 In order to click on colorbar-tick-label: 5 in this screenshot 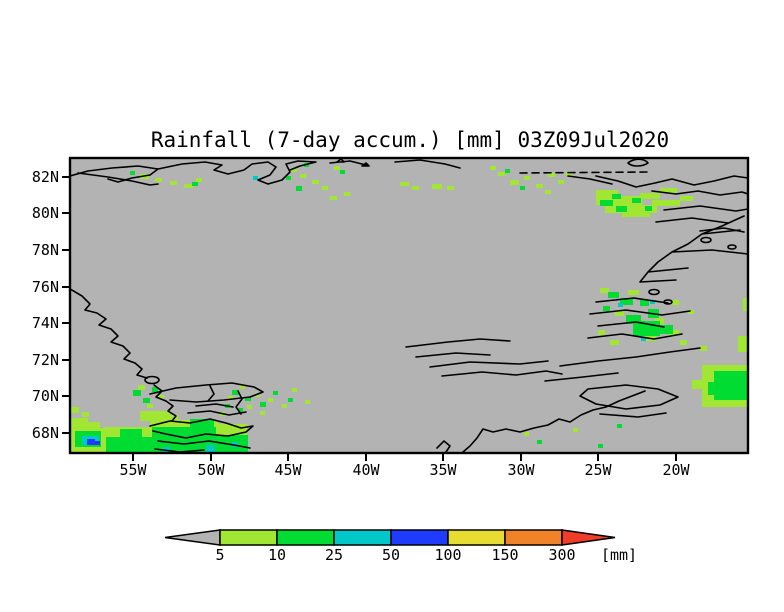, I will do `click(219, 555)`.